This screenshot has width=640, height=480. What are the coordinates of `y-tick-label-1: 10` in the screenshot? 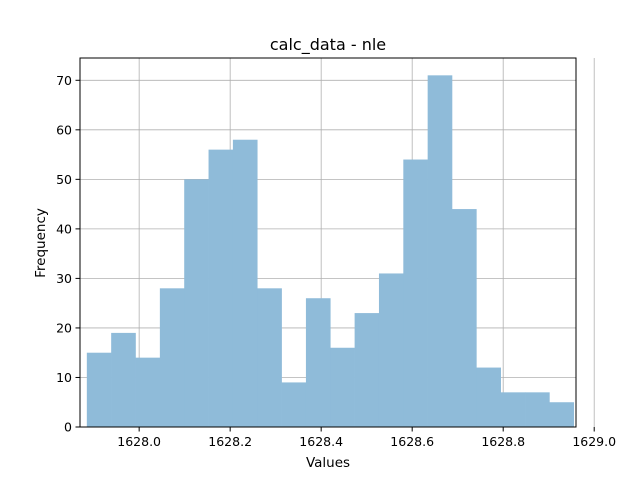 It's located at (64, 377).